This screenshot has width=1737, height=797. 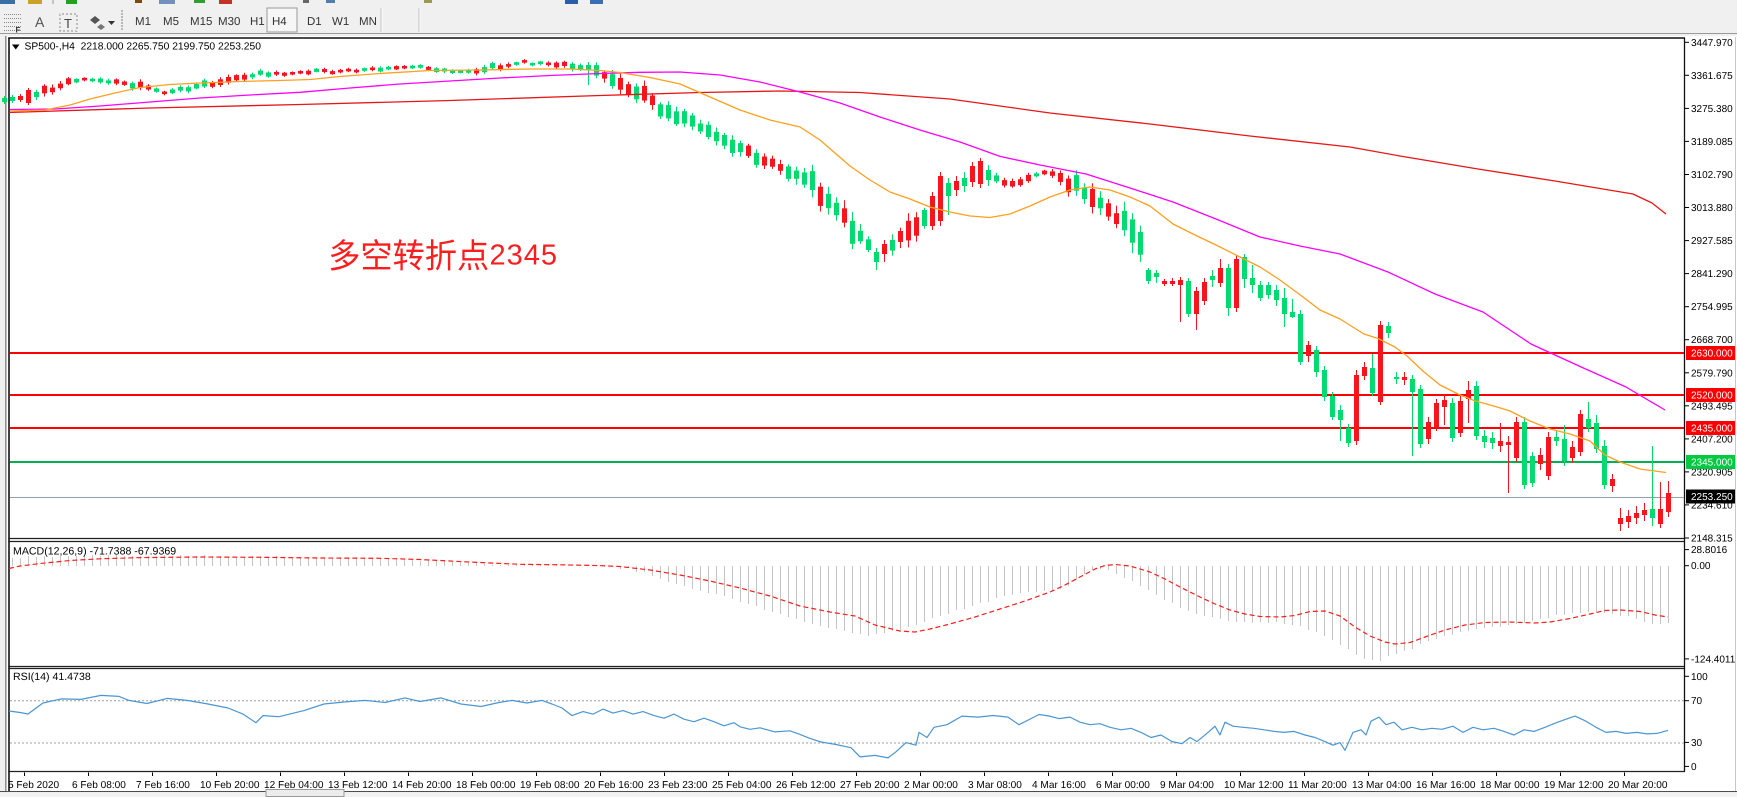 I want to click on svg-text: 28.8016, so click(x=1709, y=550).